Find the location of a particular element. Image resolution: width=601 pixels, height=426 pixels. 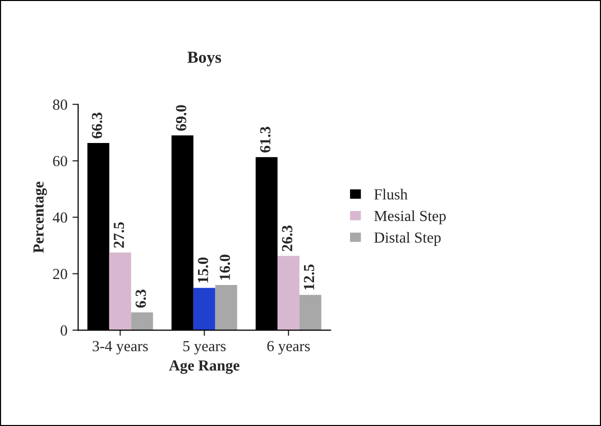

x-tick-label: 5 years is located at coordinates (204, 347).